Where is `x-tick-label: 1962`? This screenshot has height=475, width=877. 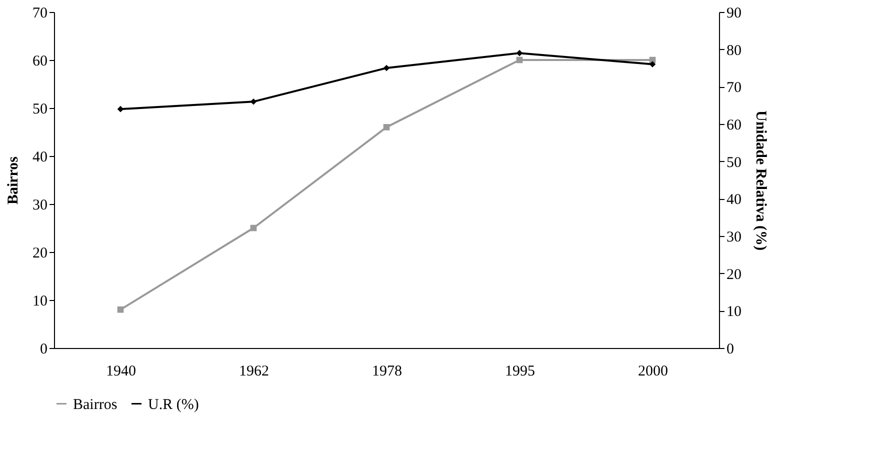
x-tick-label: 1962 is located at coordinates (254, 372).